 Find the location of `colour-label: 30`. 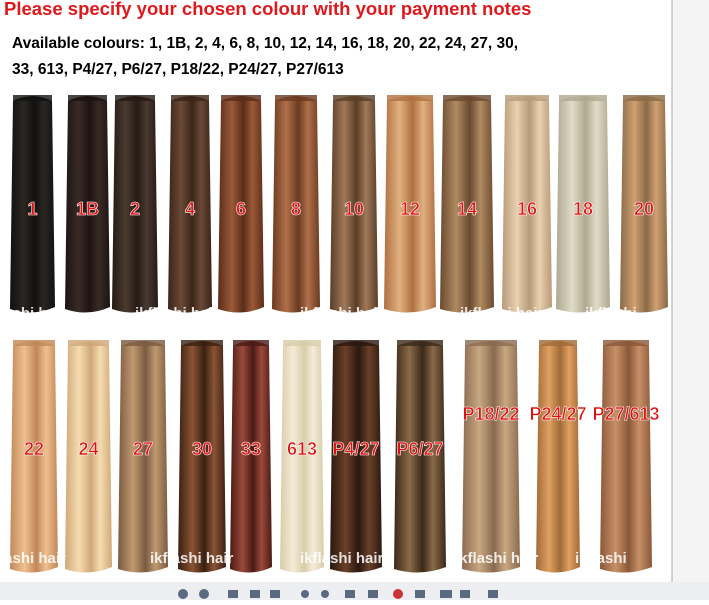

colour-label: 30 is located at coordinates (202, 449).